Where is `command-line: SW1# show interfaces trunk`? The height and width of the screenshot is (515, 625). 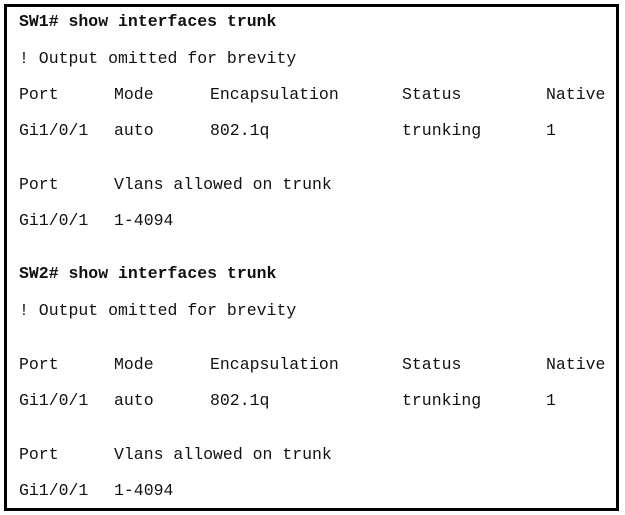
command-line: SW1# show interfaces trunk is located at coordinates (312, 22).